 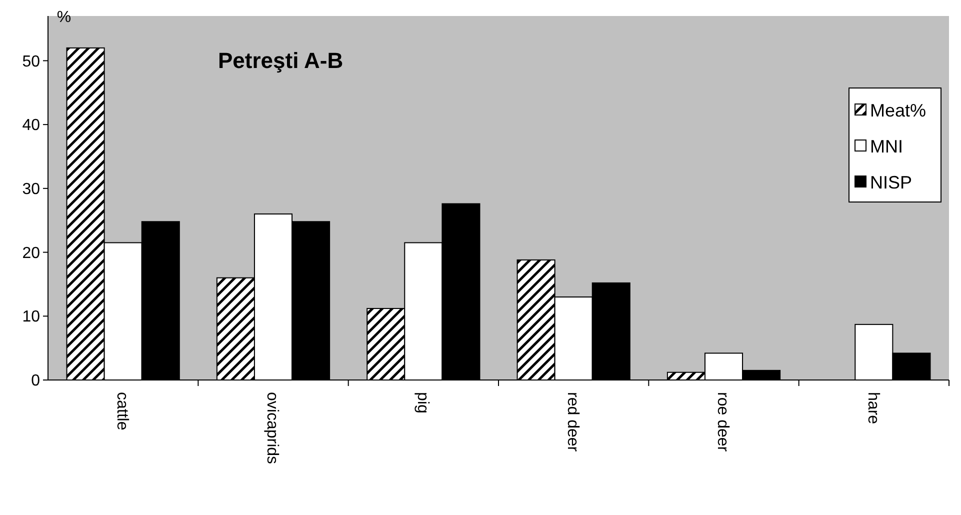 I want to click on y-tick-label: 40, so click(x=31, y=125).